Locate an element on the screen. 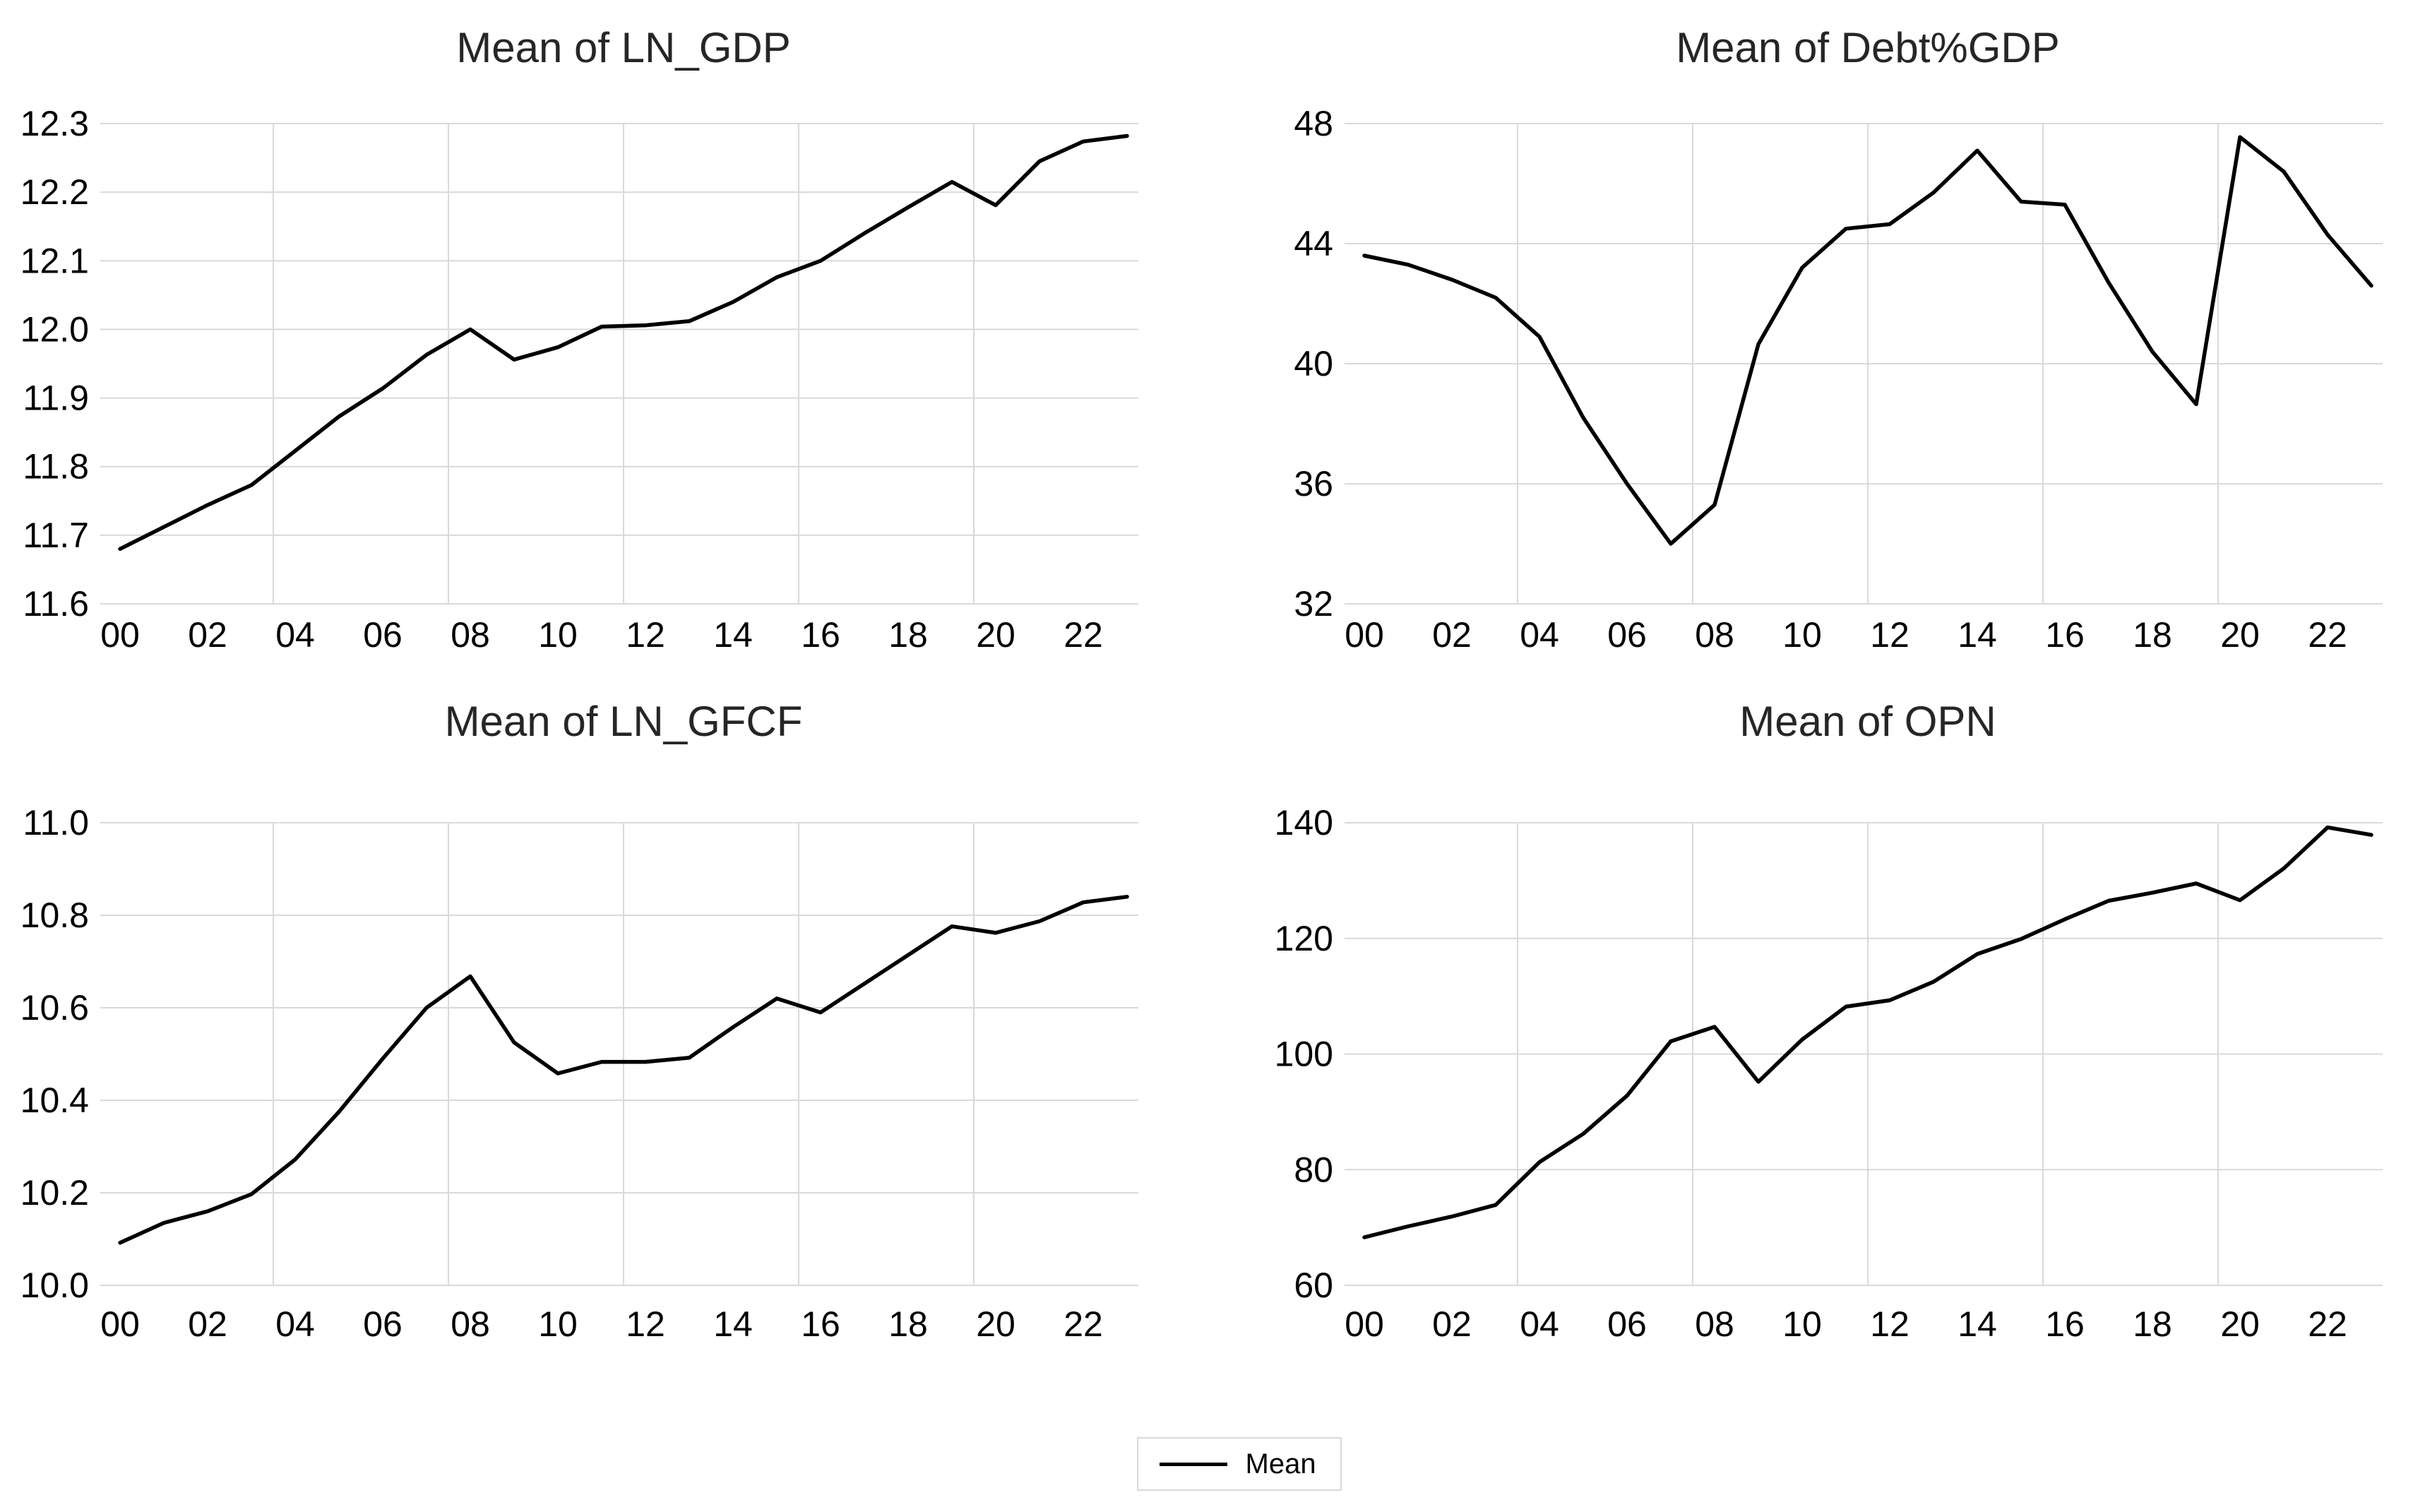 The image size is (2413, 1512). y-tick-label: 10.2 is located at coordinates (55, 1193).